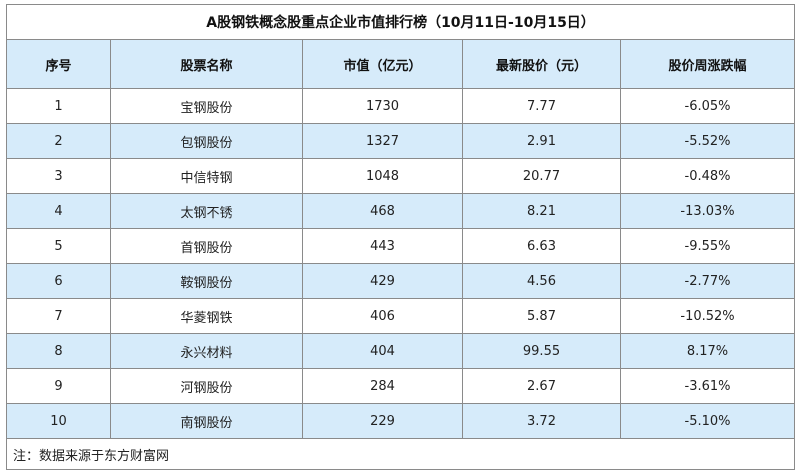 This screenshot has height=470, width=800. Describe the element at coordinates (206, 106) in the screenshot. I see `cell-stock-name: 宝钢股份` at that location.